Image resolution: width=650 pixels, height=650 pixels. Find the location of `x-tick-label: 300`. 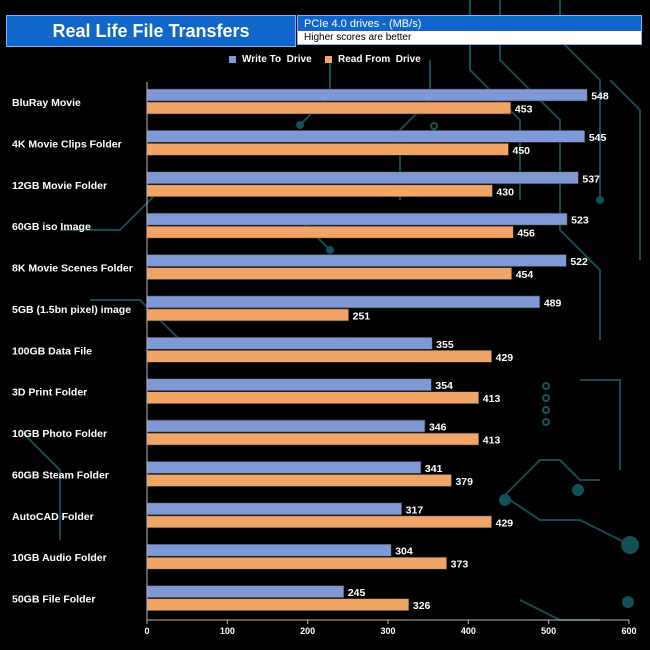

x-tick-label: 300 is located at coordinates (387, 631).